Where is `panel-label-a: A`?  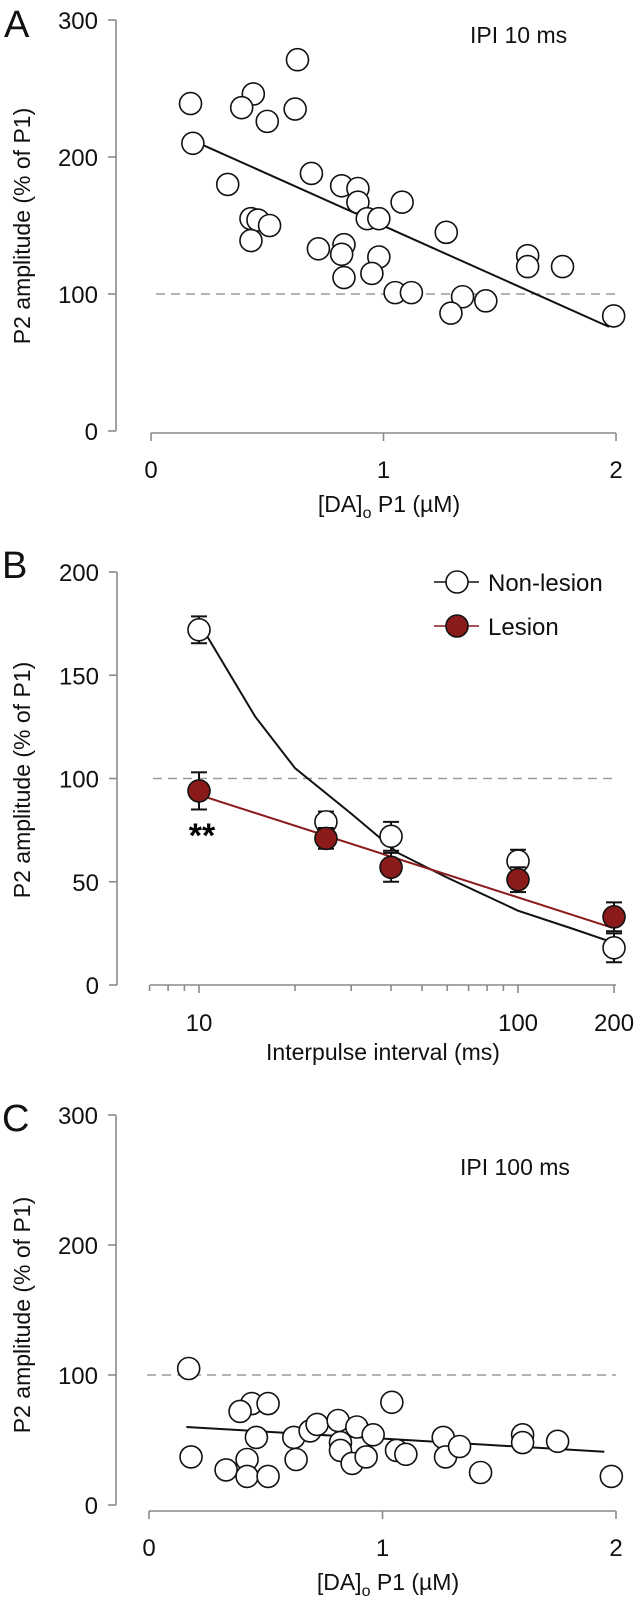
panel-label-a: A is located at coordinates (17, 25).